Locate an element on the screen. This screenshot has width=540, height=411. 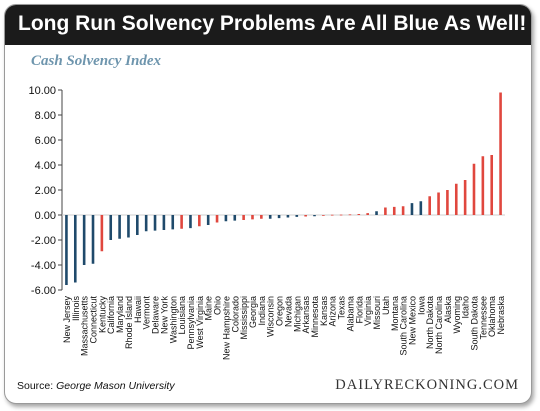
x-tick-label: Texas is located at coordinates (342, 308).